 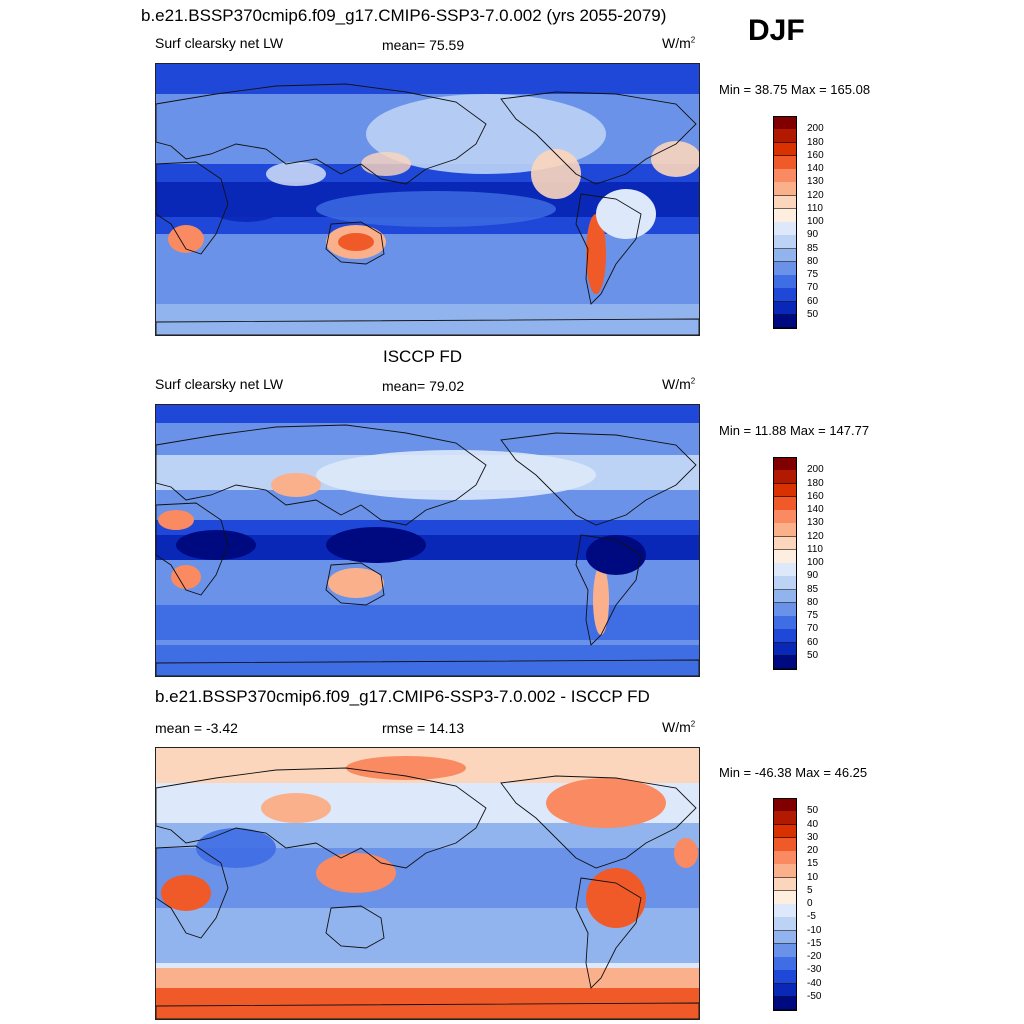 What do you see at coordinates (423, 356) in the screenshot?
I see `panel-2-title: ISCCP FD` at bounding box center [423, 356].